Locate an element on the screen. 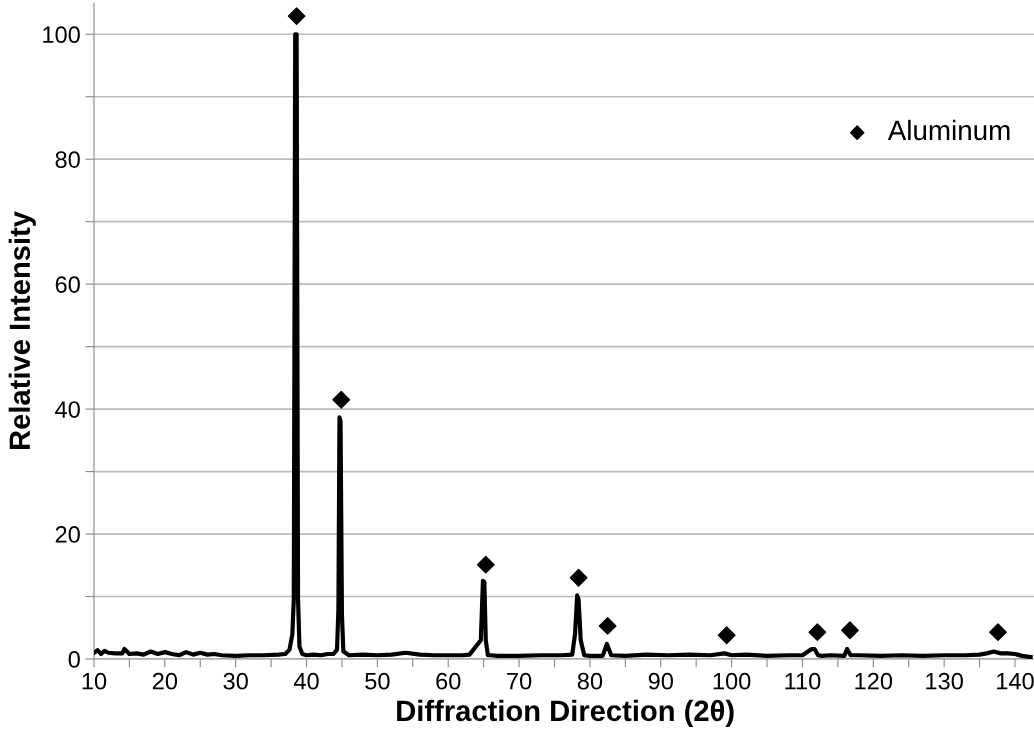 This screenshot has width=1034, height=744. y-axis-title: Relative Intensity is located at coordinates (22, 330).